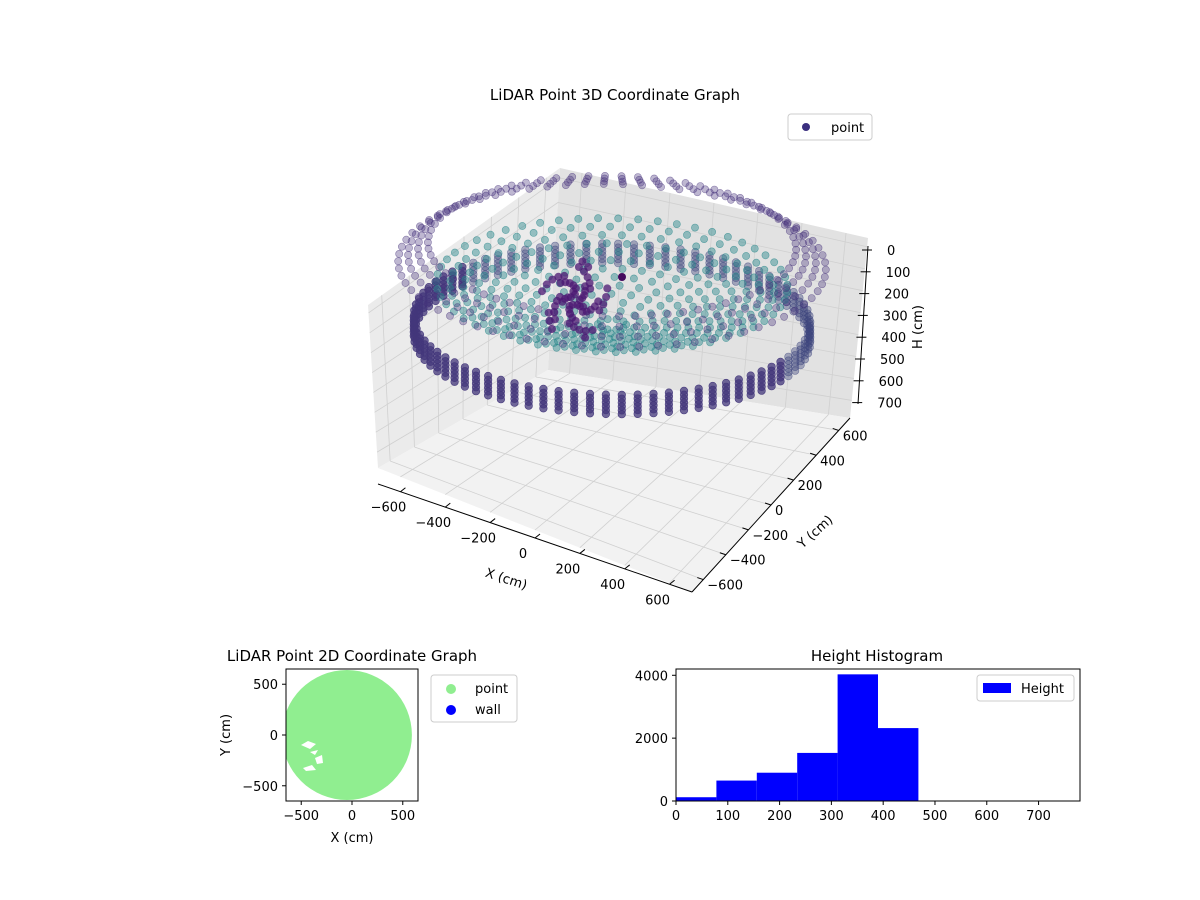  Describe the element at coordinates (898, 764) in the screenshot. I see `histogram-bar` at that location.